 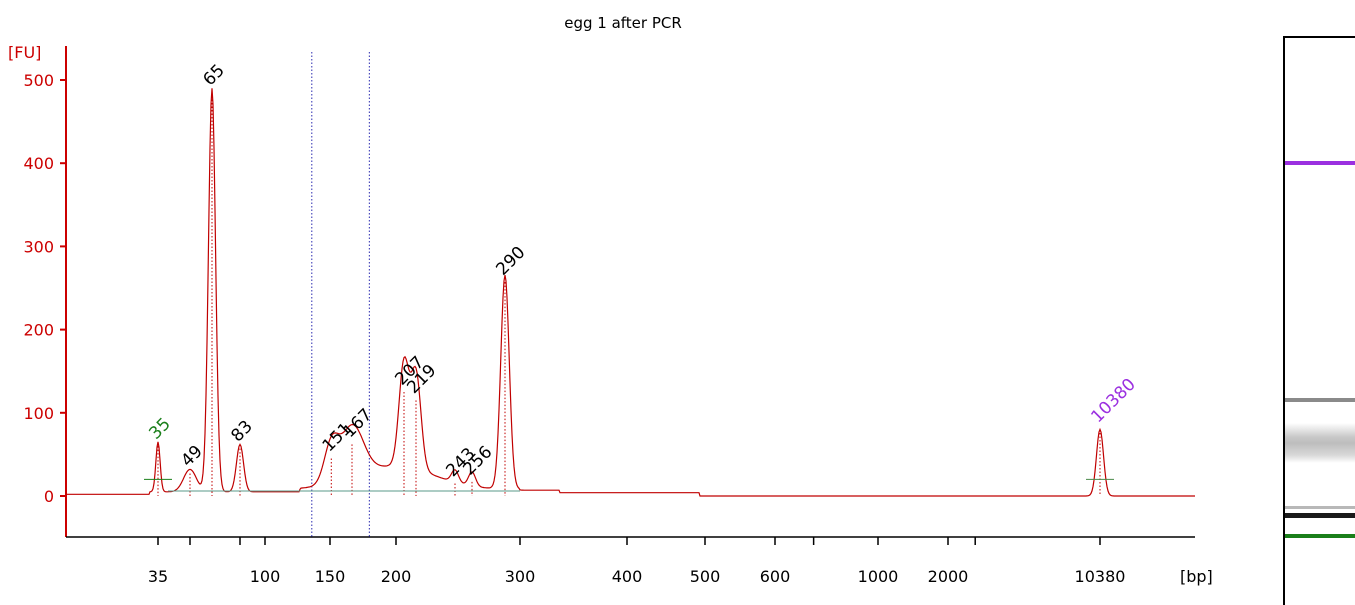 What do you see at coordinates (38, 163) in the screenshot?
I see `y-tick-label: 400` at bounding box center [38, 163].